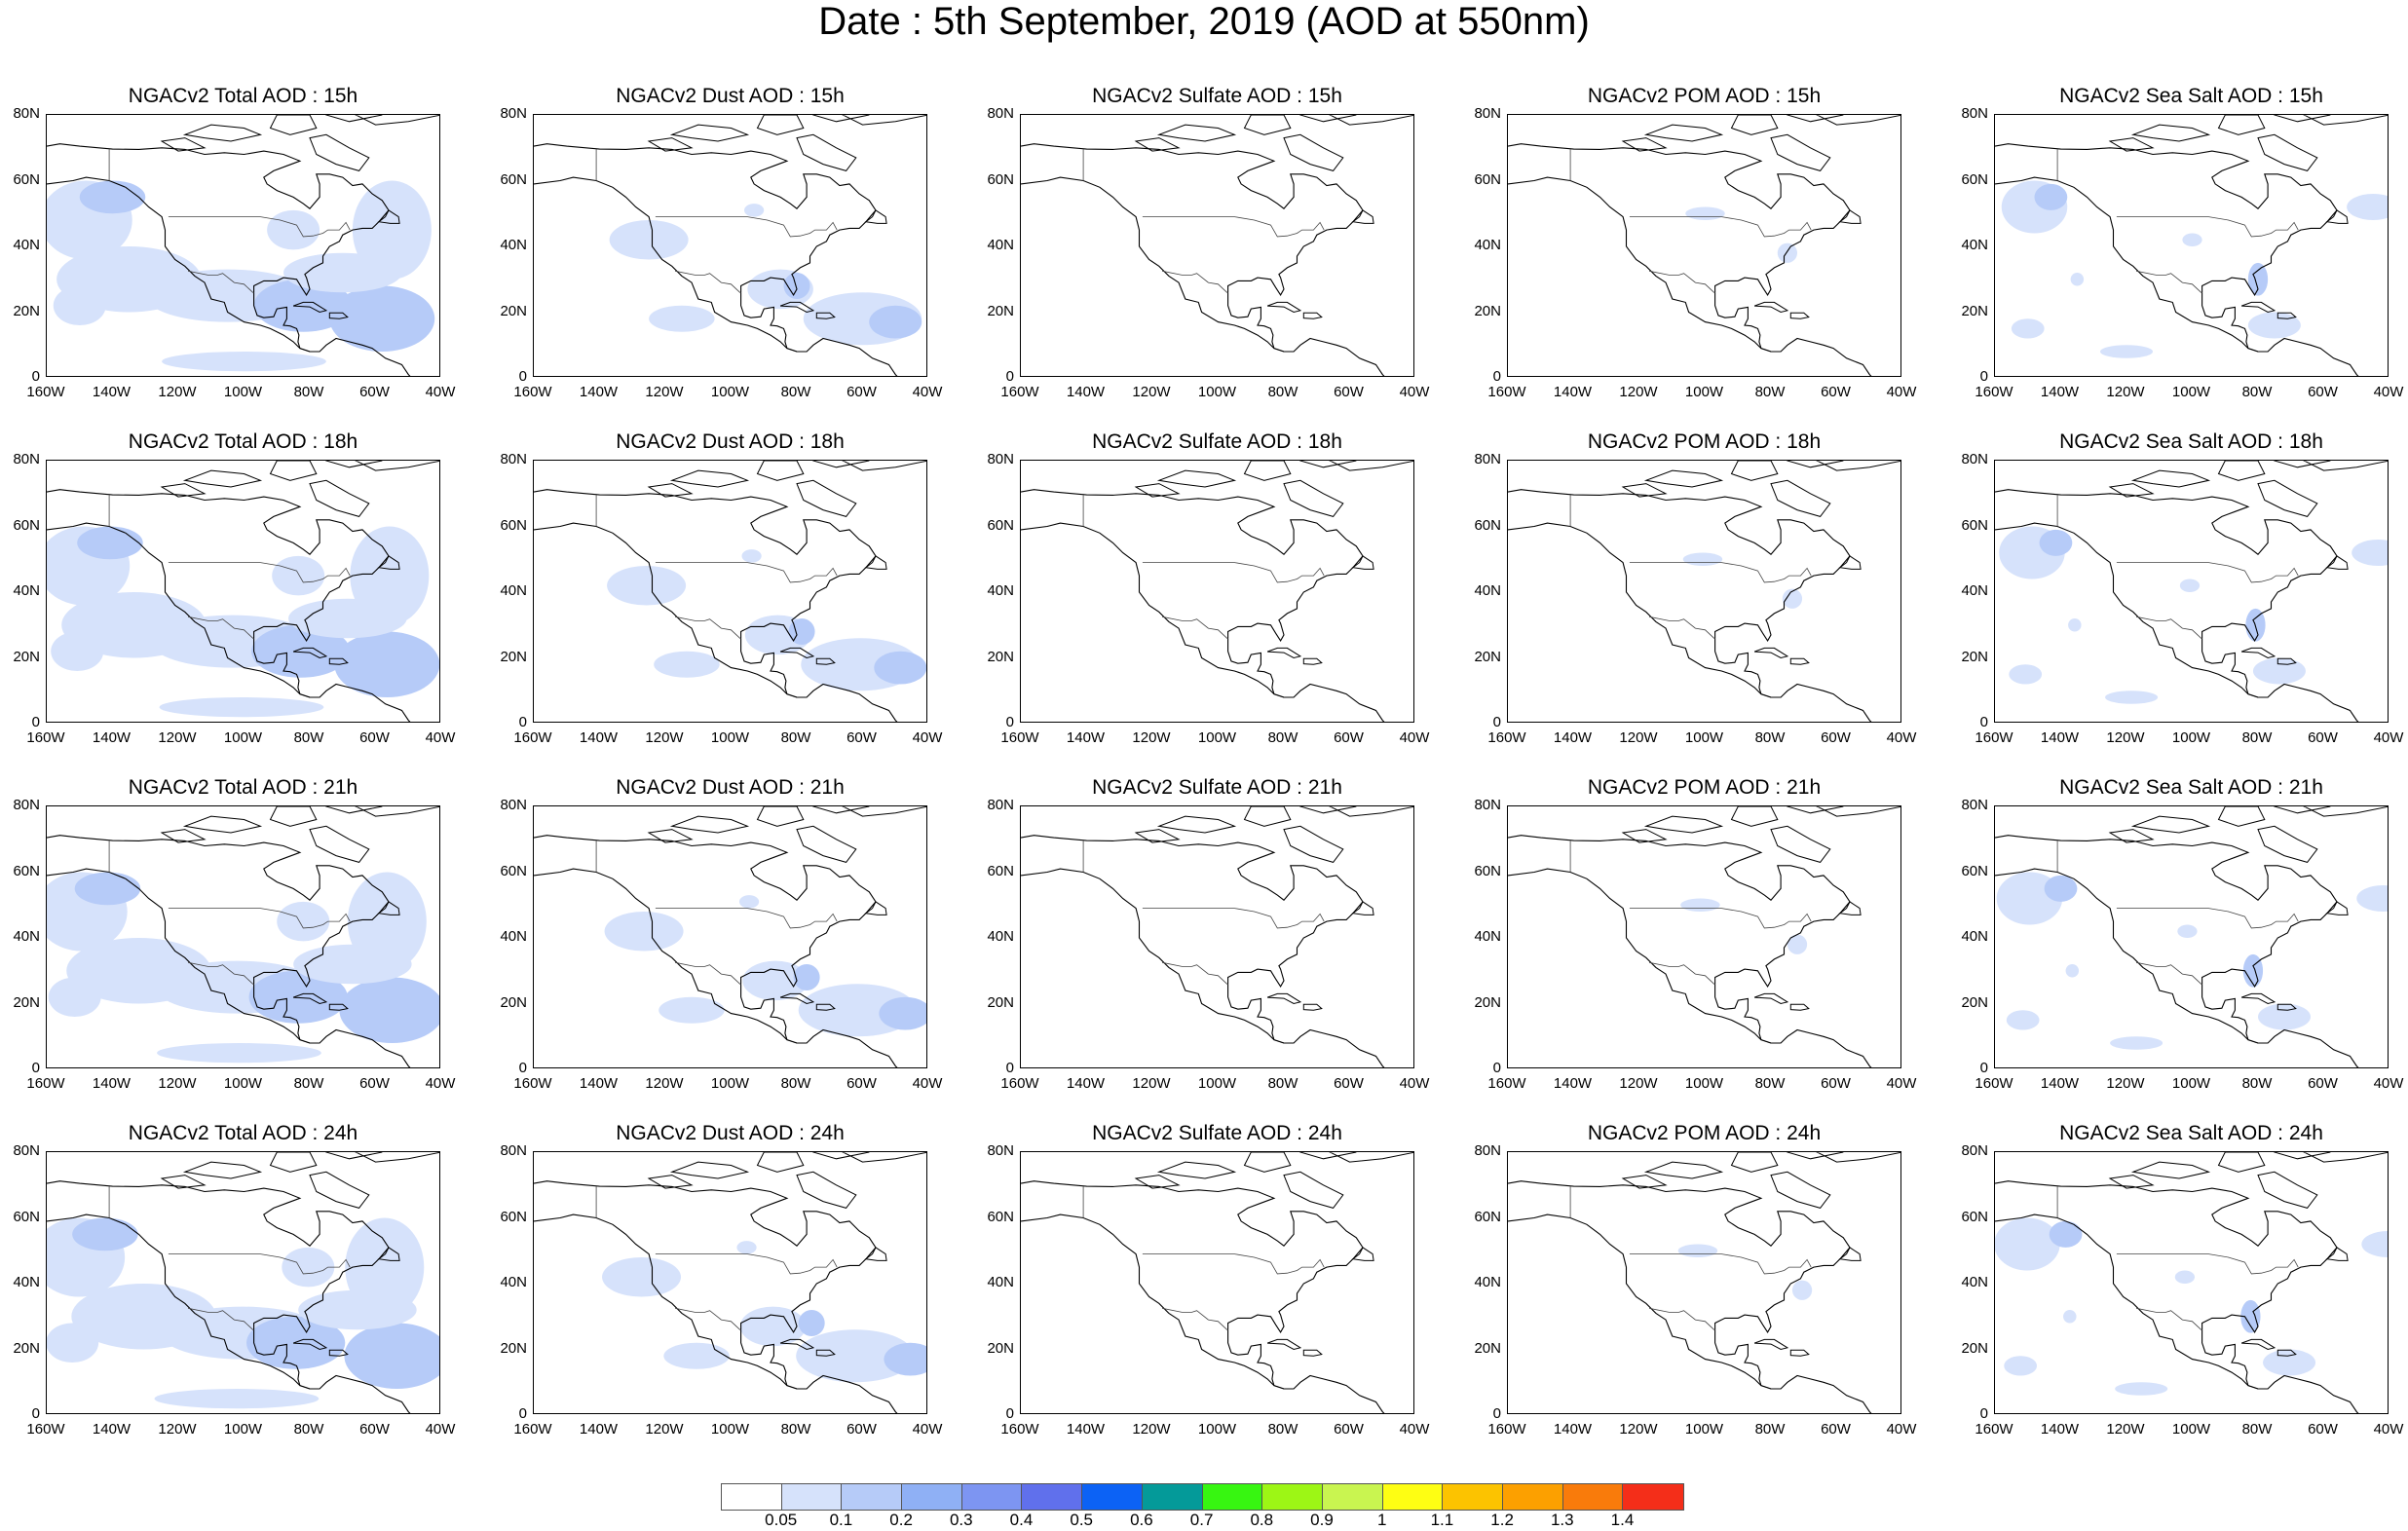 This screenshot has width=2408, height=1531. I want to click on lat-tick-label: 80N, so click(1000, 1150).